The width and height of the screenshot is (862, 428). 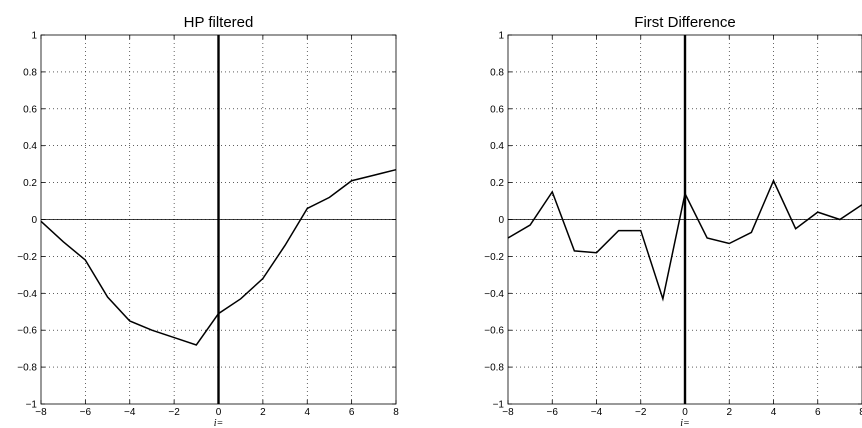 I want to click on chart-title: HP filtered, so click(x=219, y=22).